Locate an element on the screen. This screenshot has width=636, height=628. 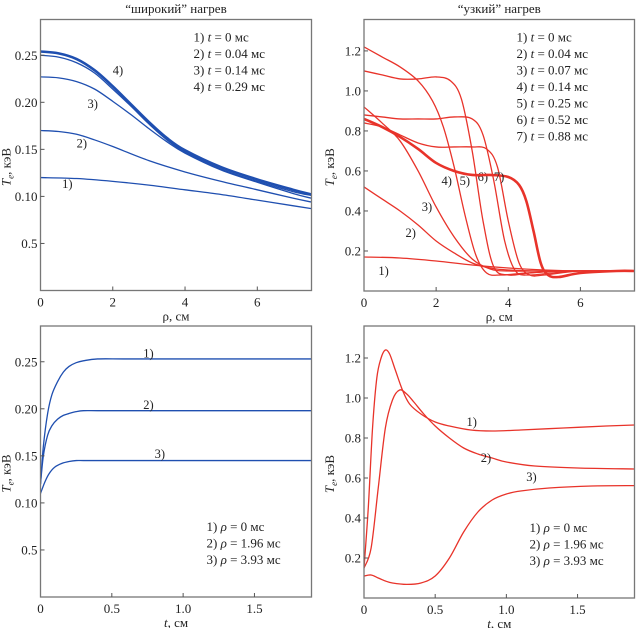
curve-label: 7) is located at coordinates (499, 177).